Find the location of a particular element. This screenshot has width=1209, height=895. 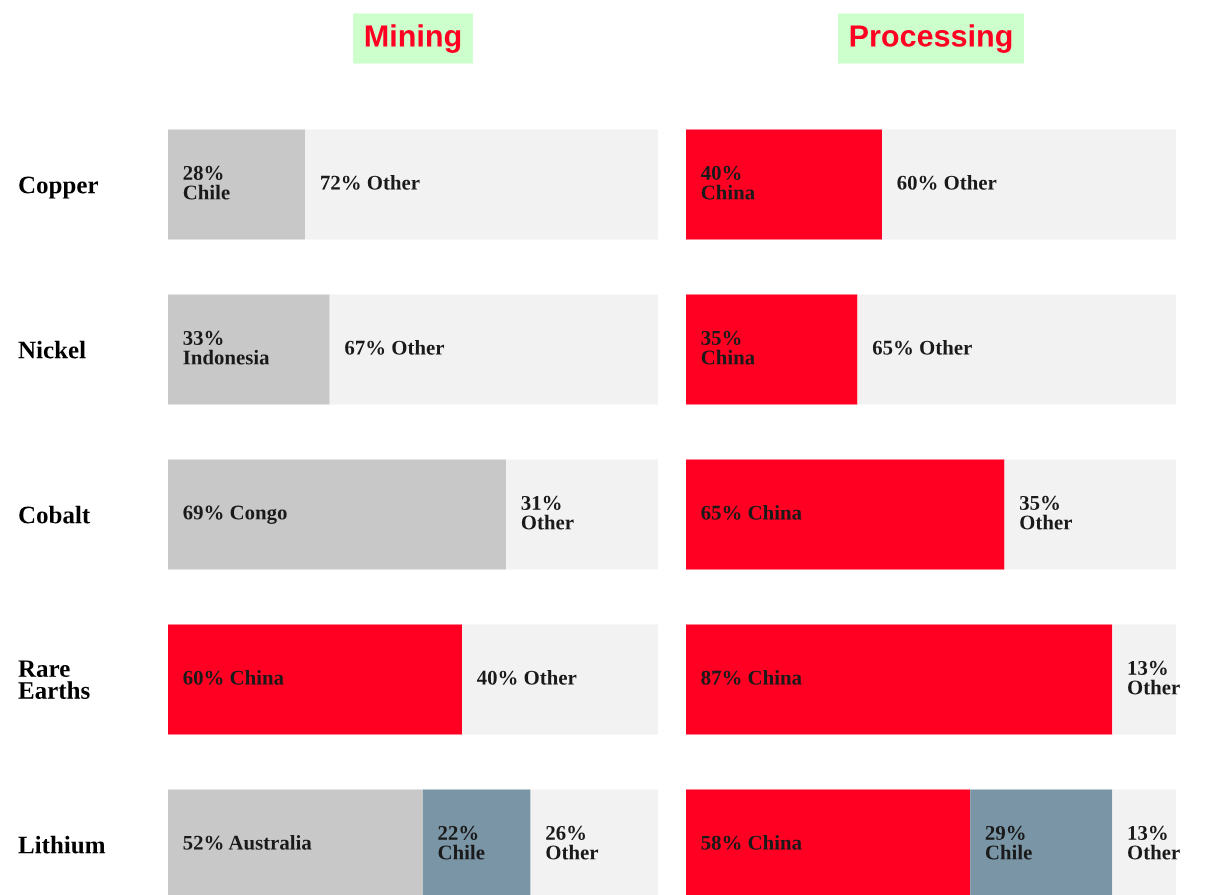

data-label: 69% Congo is located at coordinates (235, 514).